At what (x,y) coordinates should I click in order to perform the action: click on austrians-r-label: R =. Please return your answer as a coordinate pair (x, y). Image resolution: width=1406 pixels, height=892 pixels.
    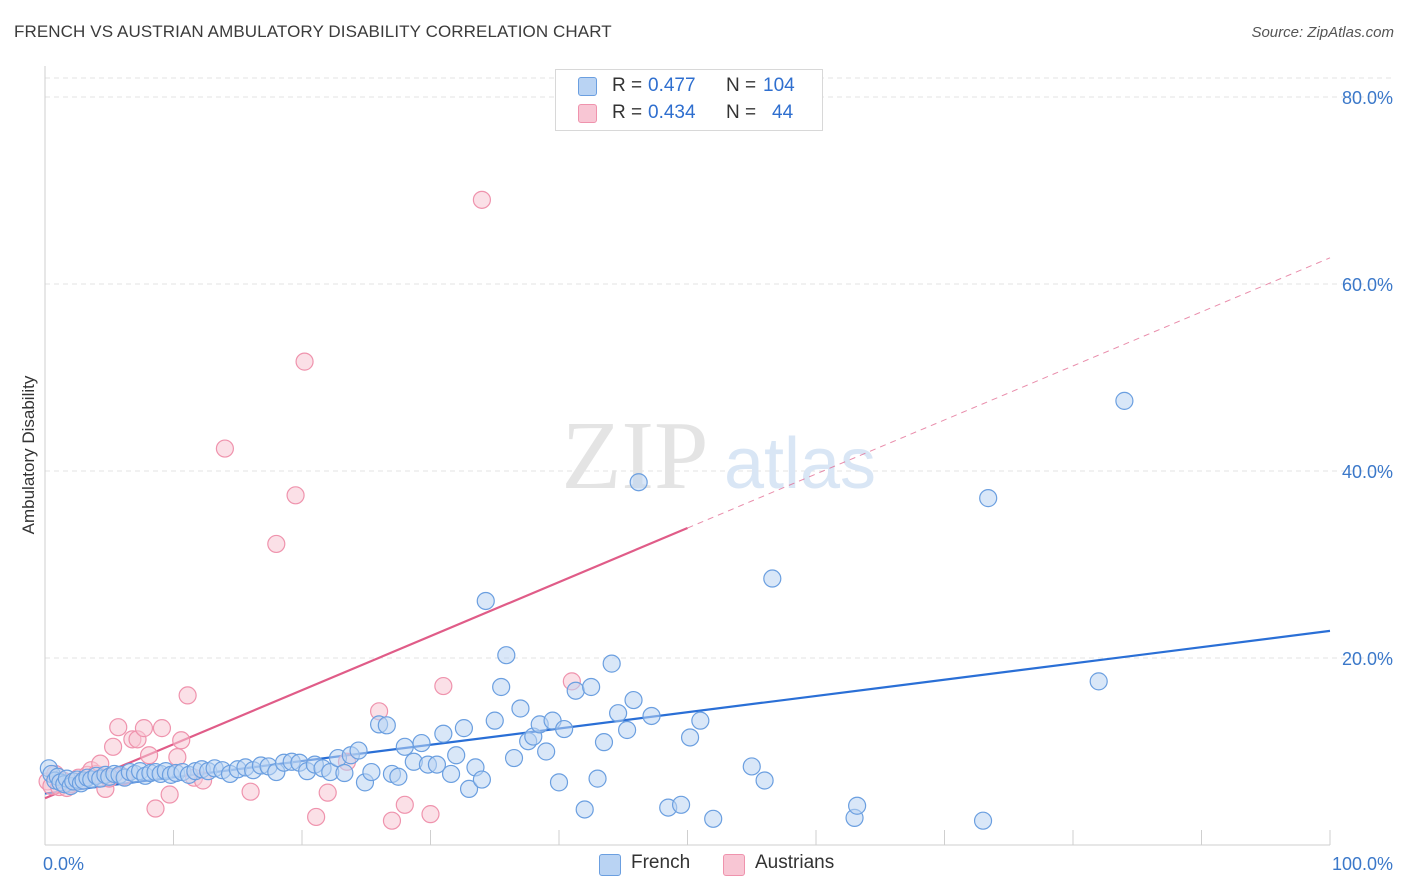
    Looking at the image, I should click on (627, 112).